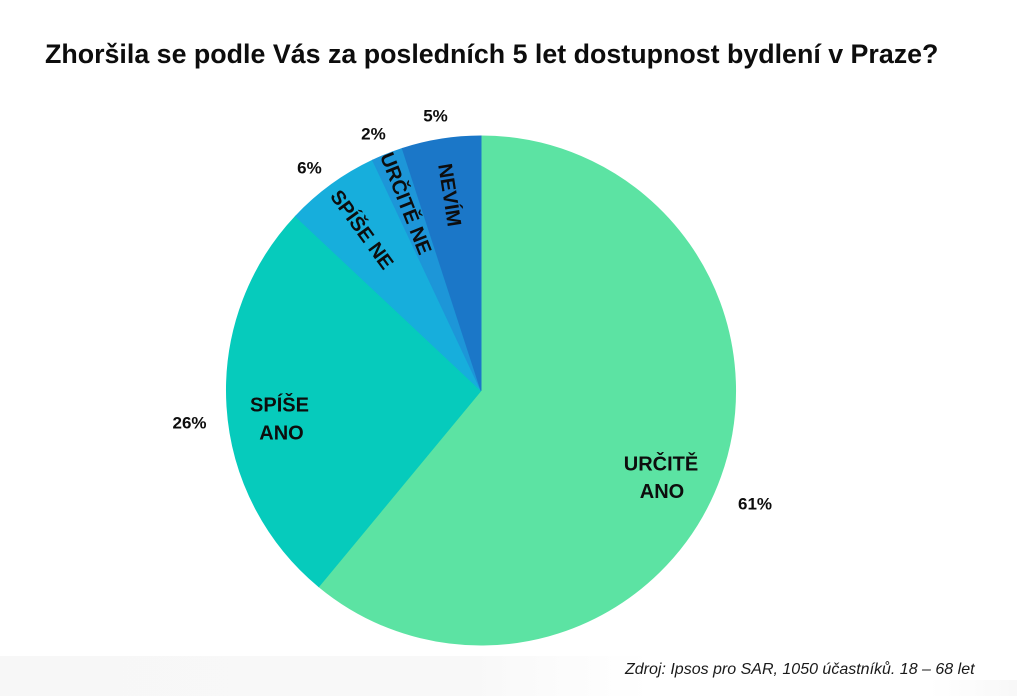  Describe the element at coordinates (279, 404) in the screenshot. I see `svg-text: SPÍŠE` at that location.